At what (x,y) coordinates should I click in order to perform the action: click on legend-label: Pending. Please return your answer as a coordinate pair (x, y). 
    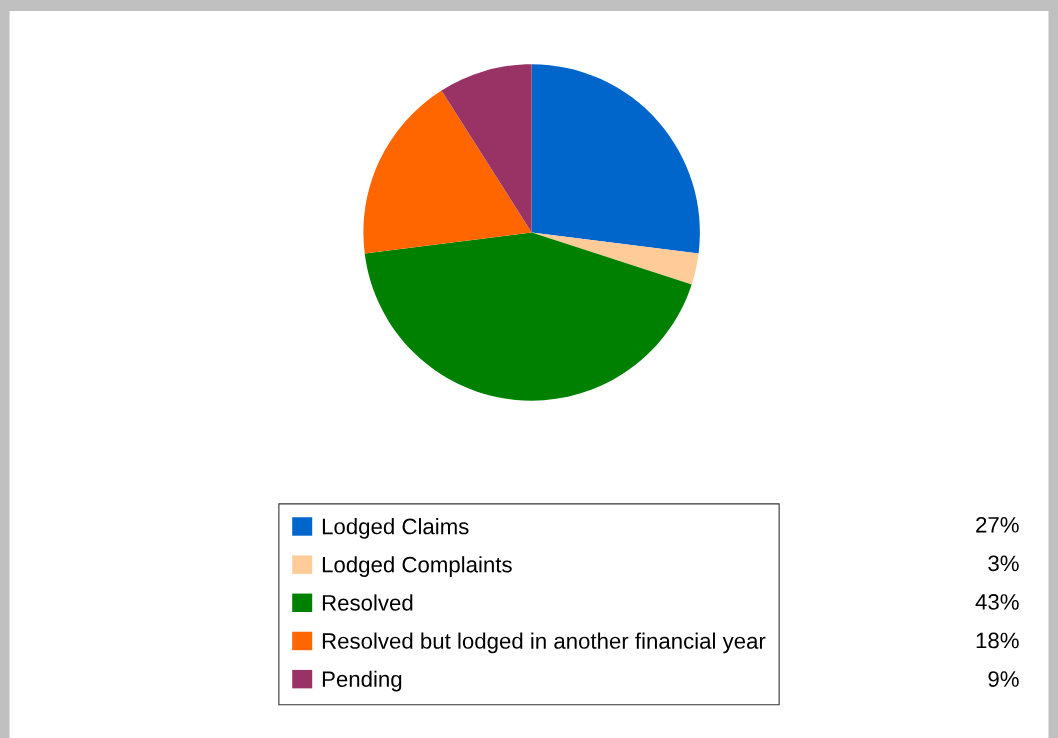
    Looking at the image, I should click on (362, 681).